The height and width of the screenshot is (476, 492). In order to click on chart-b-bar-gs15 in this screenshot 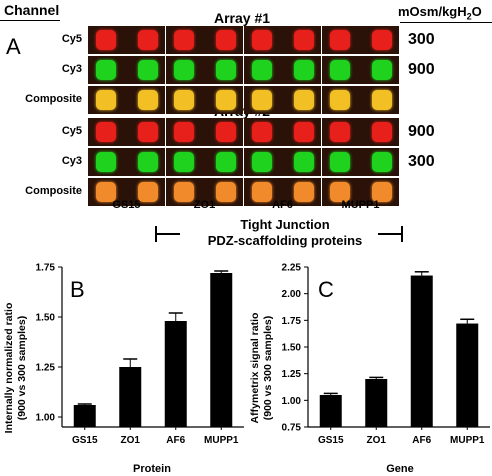, I will do `click(84, 416)`.